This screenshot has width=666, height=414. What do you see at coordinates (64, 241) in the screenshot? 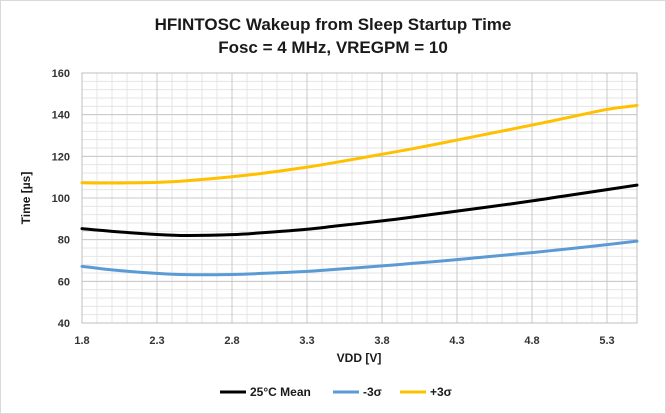
I see `y-tick-label: 80` at bounding box center [64, 241].